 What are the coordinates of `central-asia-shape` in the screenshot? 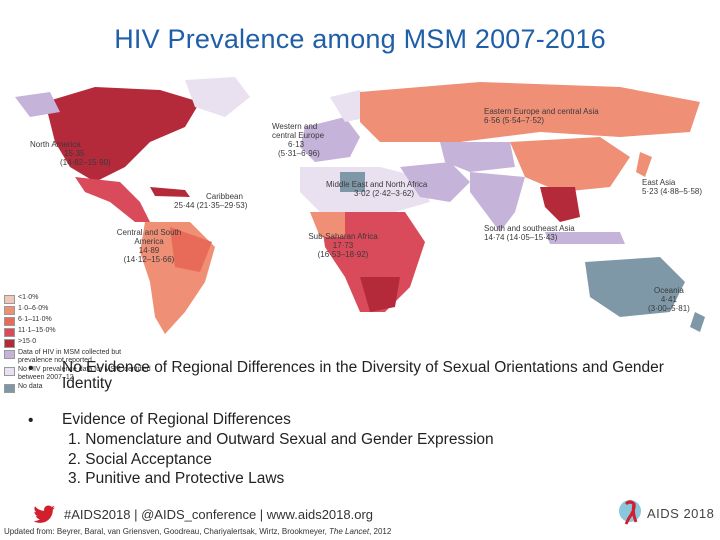 It's located at (477, 157).